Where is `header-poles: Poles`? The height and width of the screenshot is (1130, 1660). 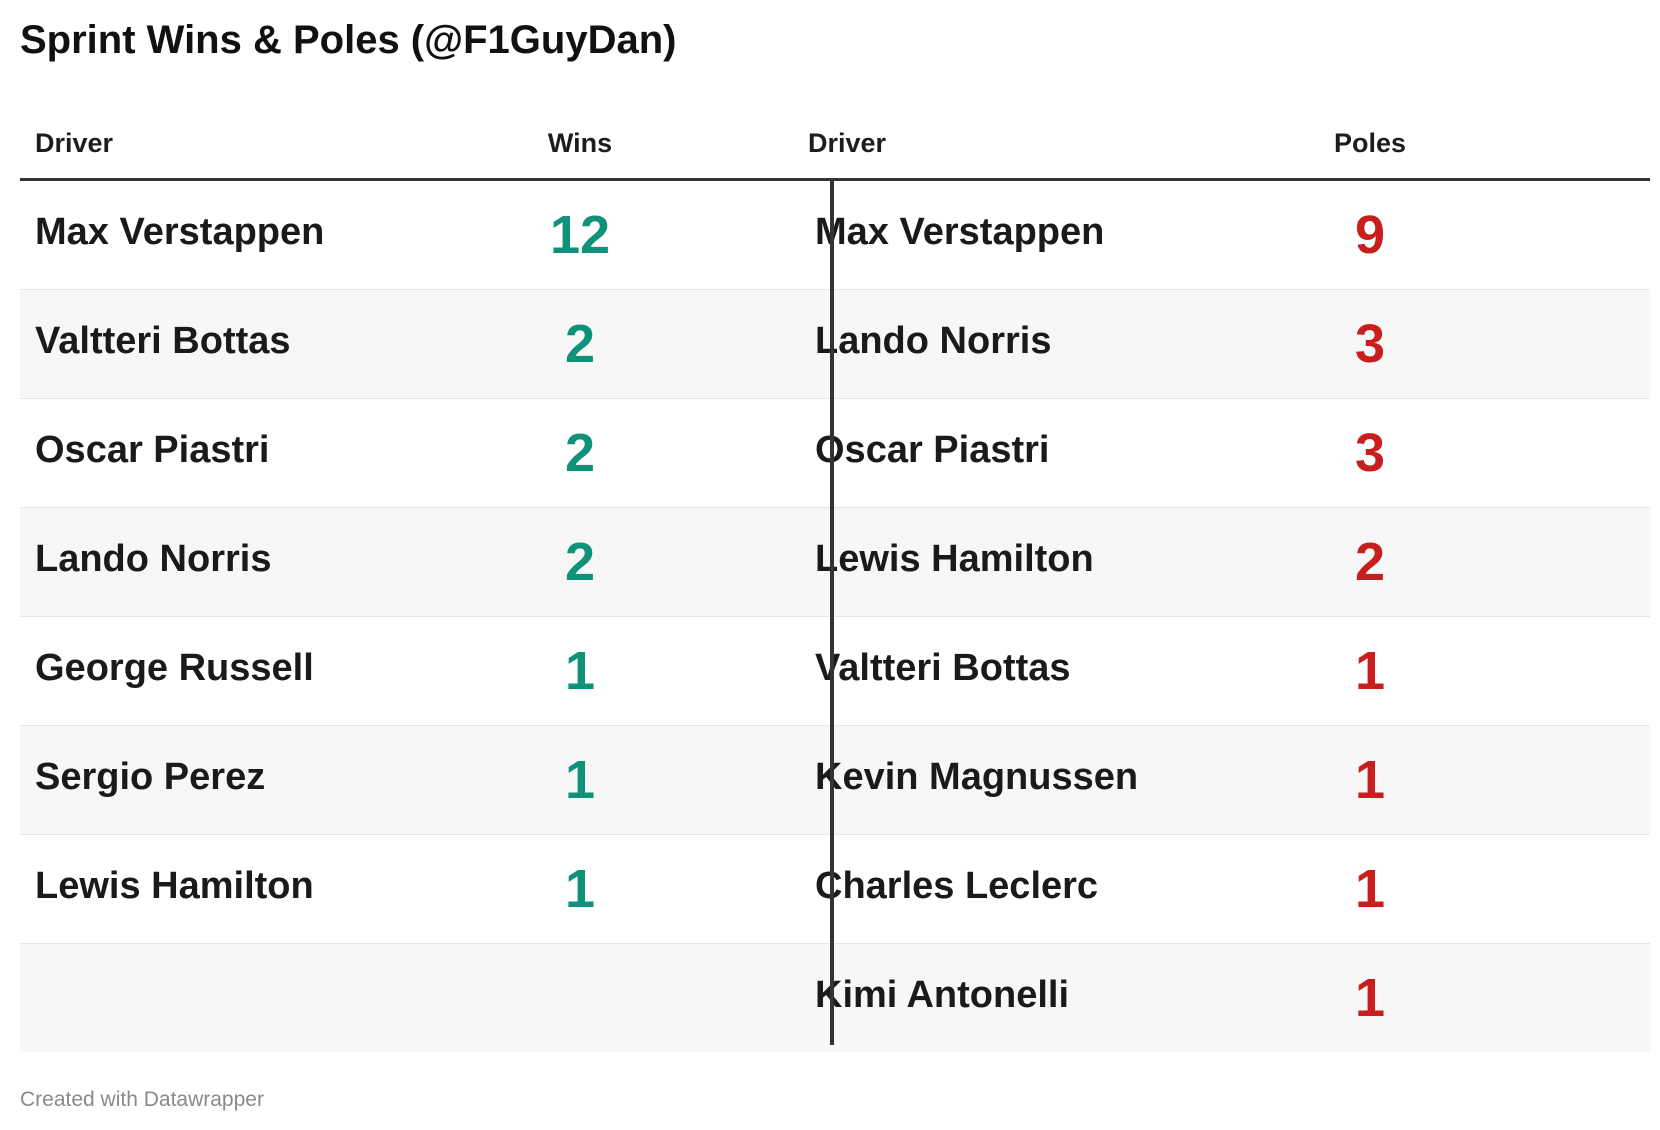 header-poles: Poles is located at coordinates (1370, 143).